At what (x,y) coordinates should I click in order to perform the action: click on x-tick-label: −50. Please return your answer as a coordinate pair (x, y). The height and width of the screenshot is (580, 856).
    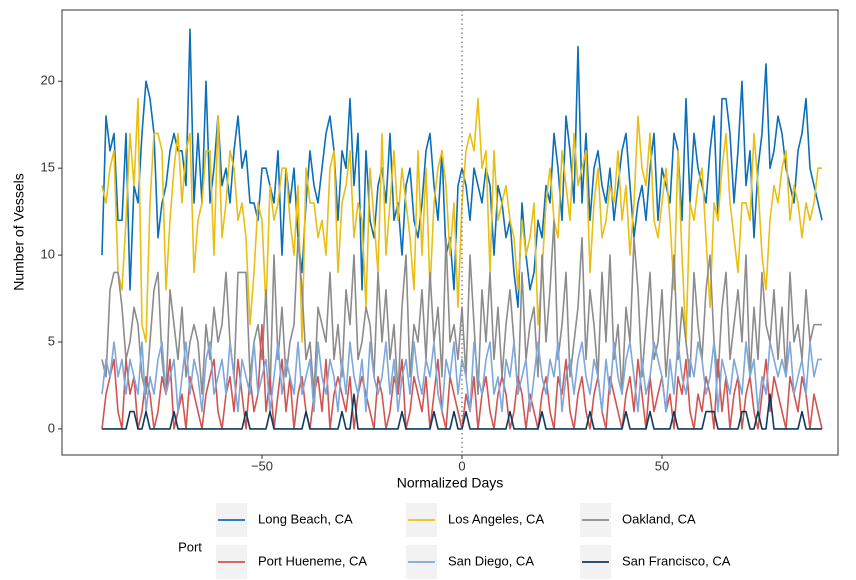
    Looking at the image, I should click on (262, 465).